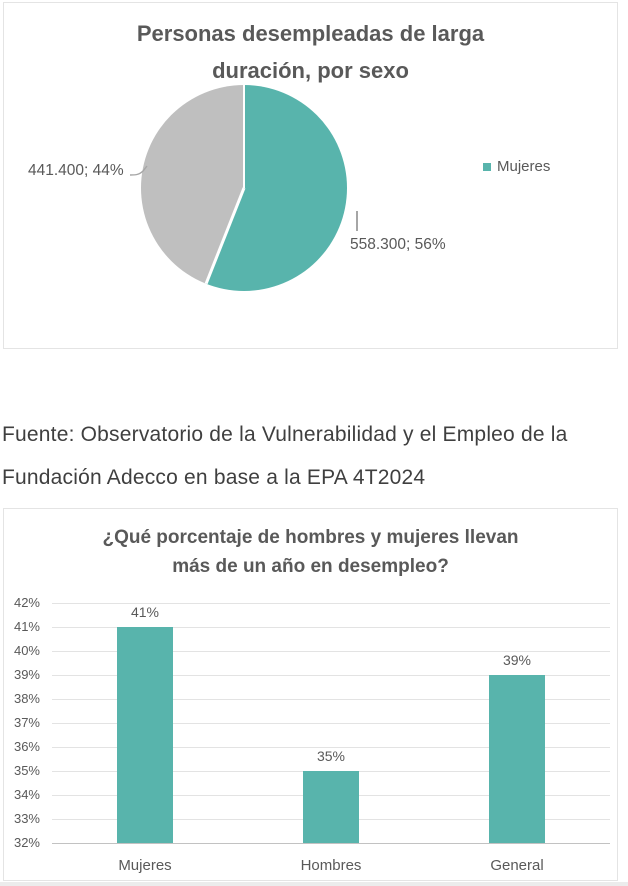  I want to click on category-label: General, so click(517, 865).